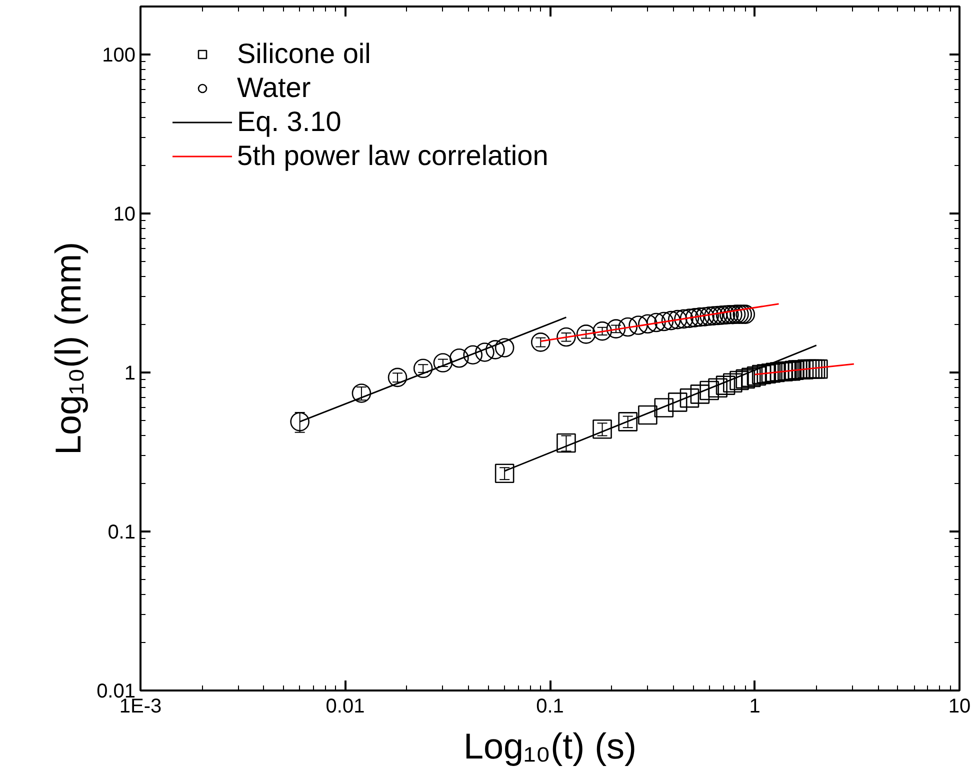 Image resolution: width=979 pixels, height=780 pixels. I want to click on x-tick-label: 10, so click(959, 707).